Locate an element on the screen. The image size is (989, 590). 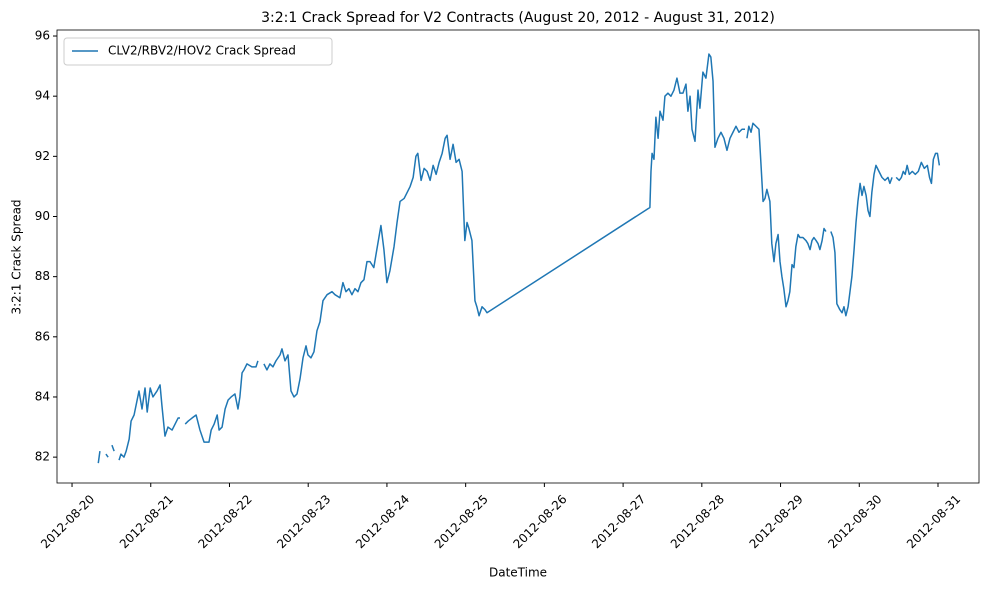
y-tick-label: 82 is located at coordinates (42, 457).